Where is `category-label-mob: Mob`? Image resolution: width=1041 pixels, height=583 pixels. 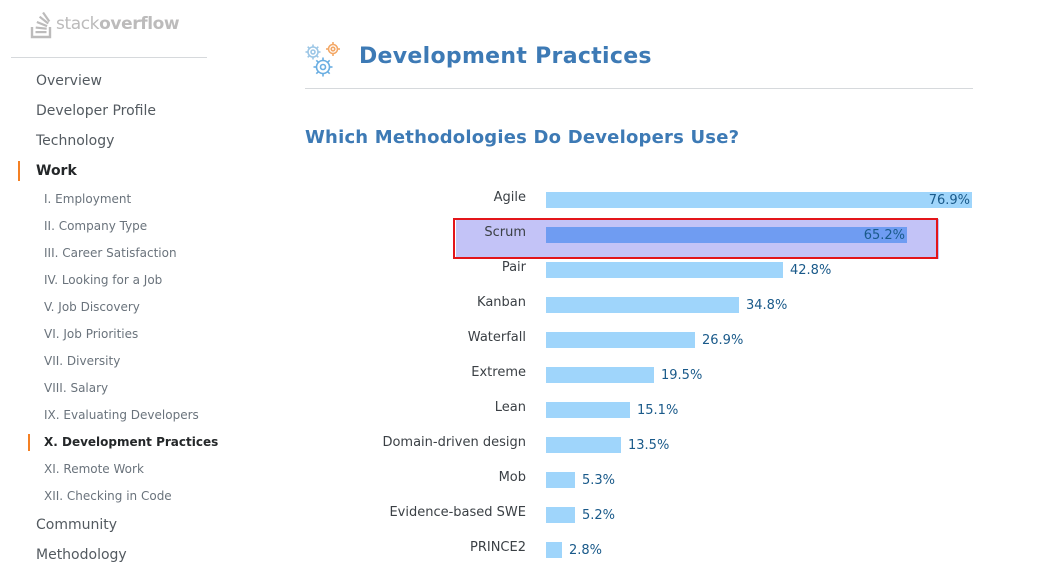 category-label-mob: Mob is located at coordinates (512, 477).